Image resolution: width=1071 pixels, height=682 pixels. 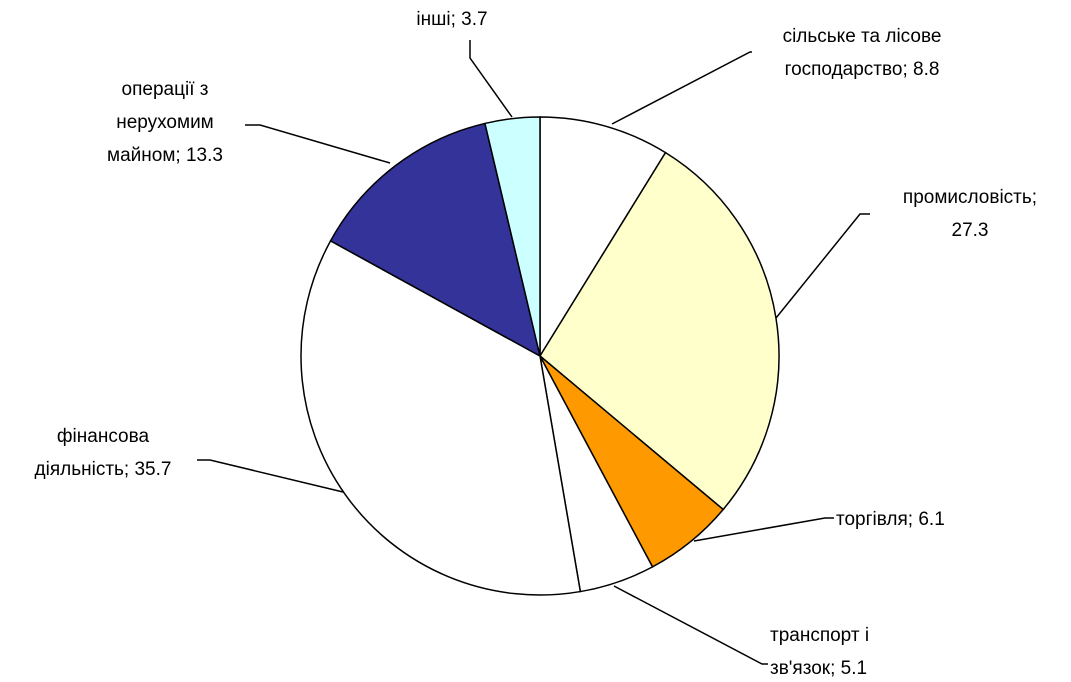 What do you see at coordinates (970, 230) in the screenshot?
I see `slice-label: 27.3` at bounding box center [970, 230].